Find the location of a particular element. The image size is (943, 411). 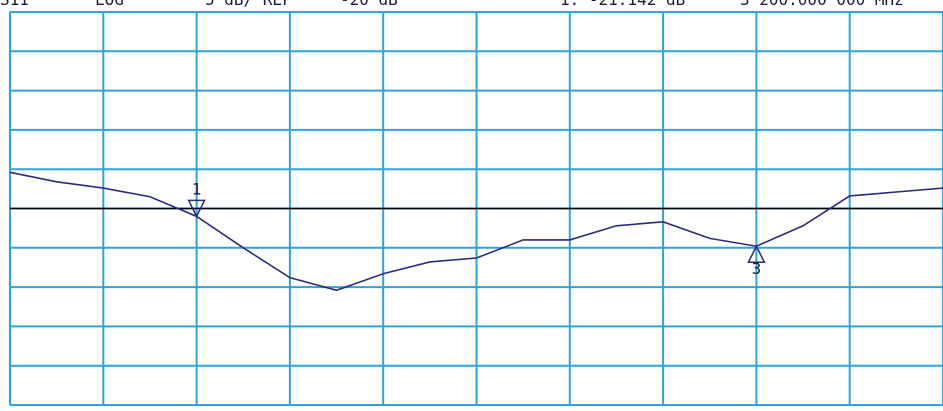

marker-label: 1 is located at coordinates (197, 188).